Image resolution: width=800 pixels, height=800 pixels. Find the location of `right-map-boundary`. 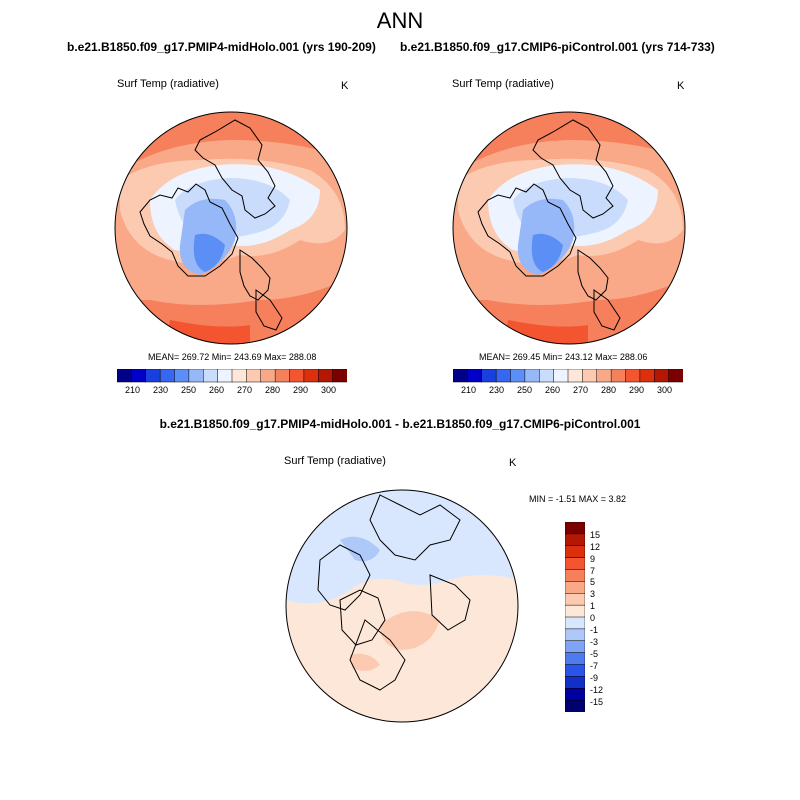

right-map-boundary is located at coordinates (569, 228).